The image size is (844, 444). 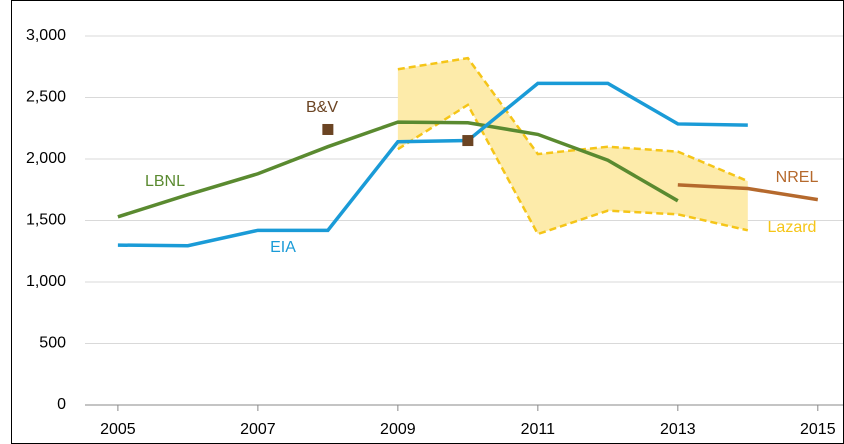 What do you see at coordinates (46, 35) in the screenshot?
I see `y-tick-label: 3,000` at bounding box center [46, 35].